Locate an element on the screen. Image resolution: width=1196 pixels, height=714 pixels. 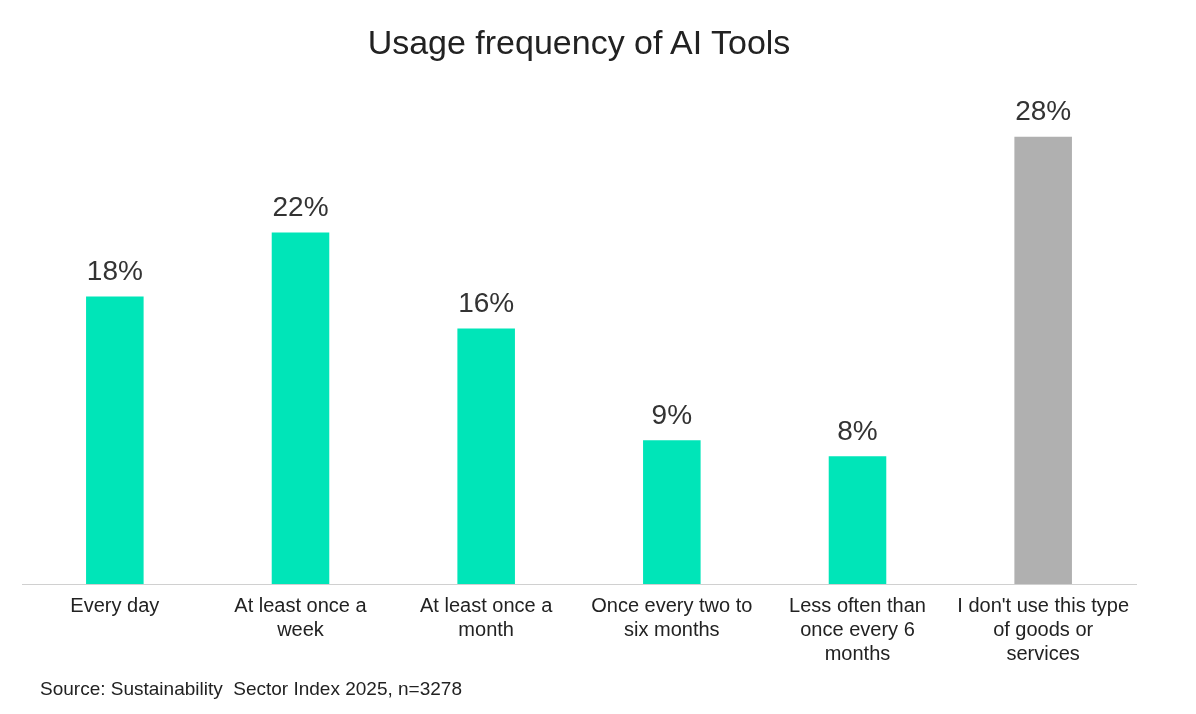
data-label: 18% is located at coordinates (114, 271).